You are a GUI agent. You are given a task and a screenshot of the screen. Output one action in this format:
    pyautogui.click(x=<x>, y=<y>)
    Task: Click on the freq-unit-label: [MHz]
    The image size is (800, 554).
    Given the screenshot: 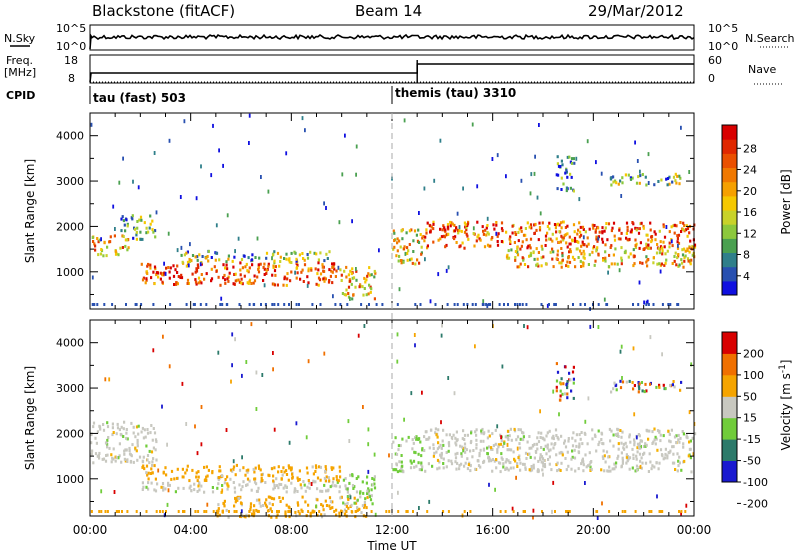 What is the action you would take?
    pyautogui.click(x=20, y=72)
    